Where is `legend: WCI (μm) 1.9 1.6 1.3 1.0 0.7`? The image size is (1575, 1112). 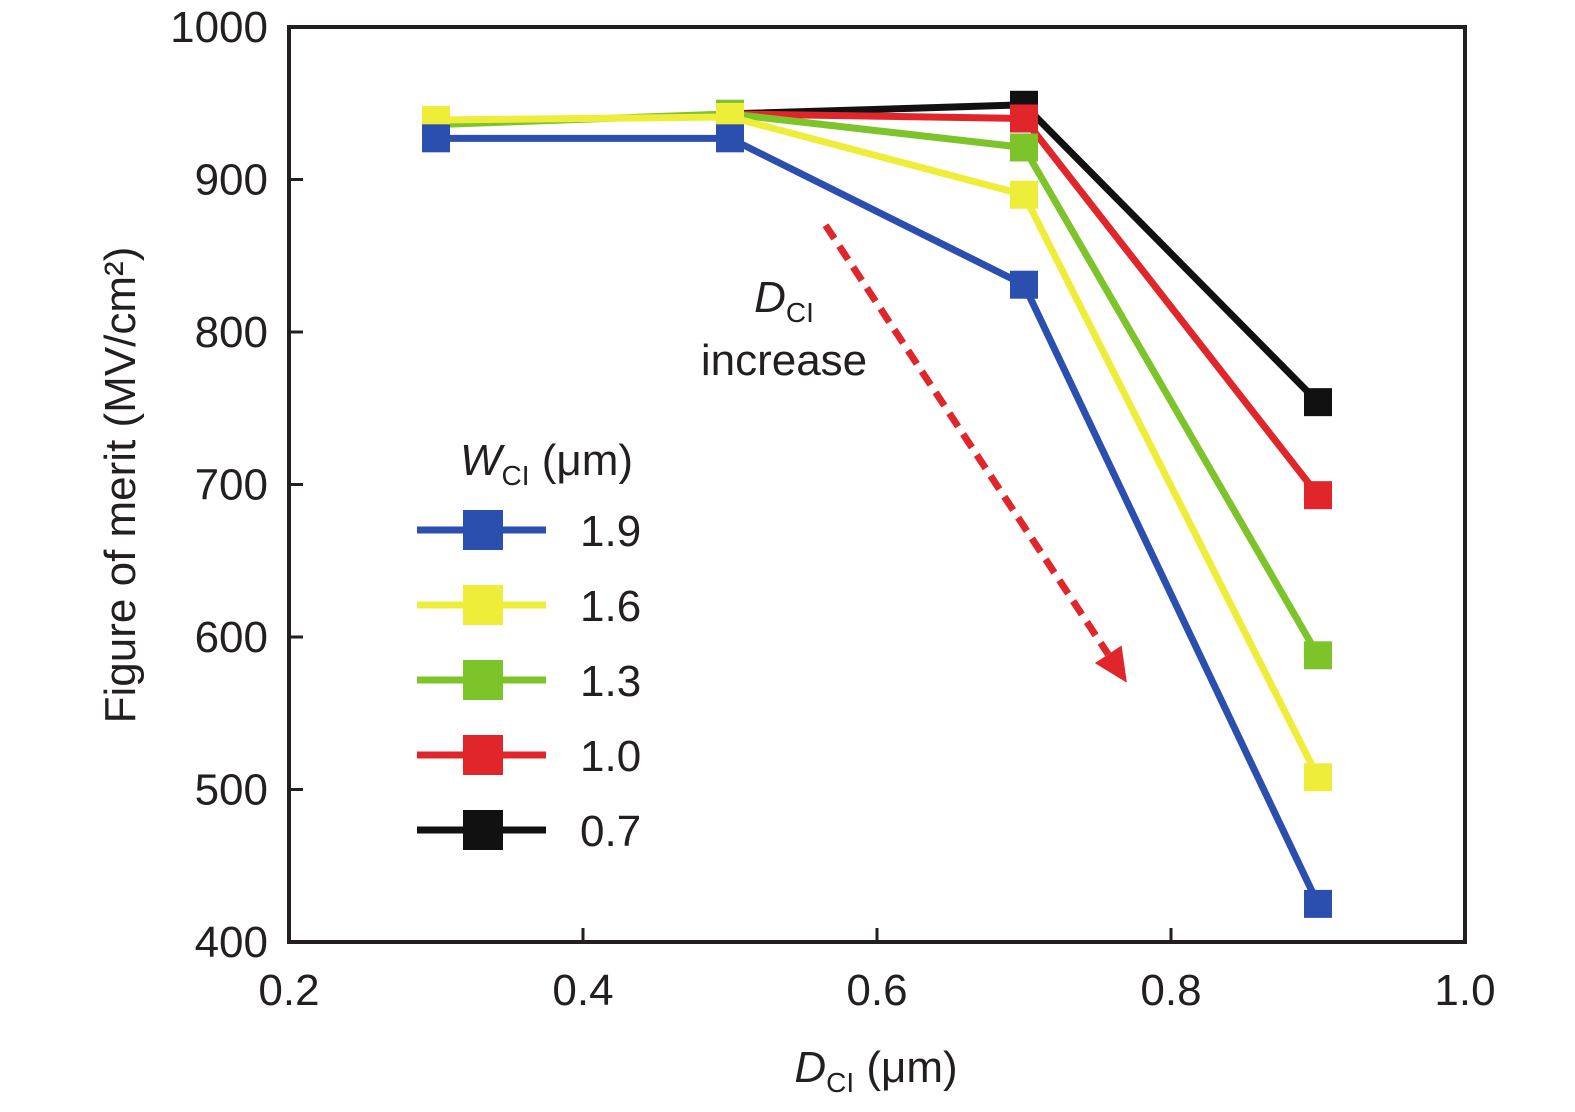 legend: WCI (μm) 1.9 1.6 1.3 1.0 0.7 is located at coordinates (529, 646).